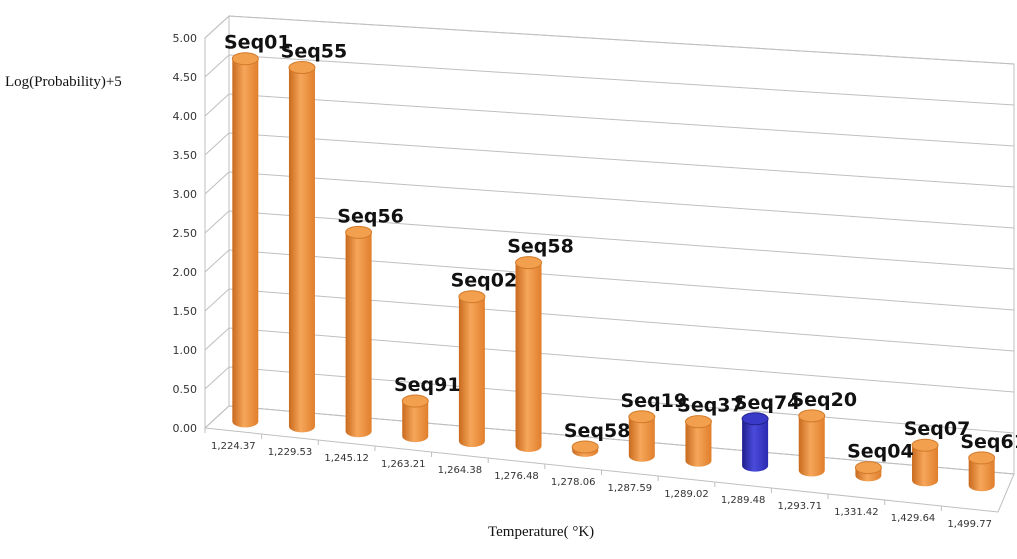  I want to click on x-tick-label: 1,289.48, so click(743, 500).